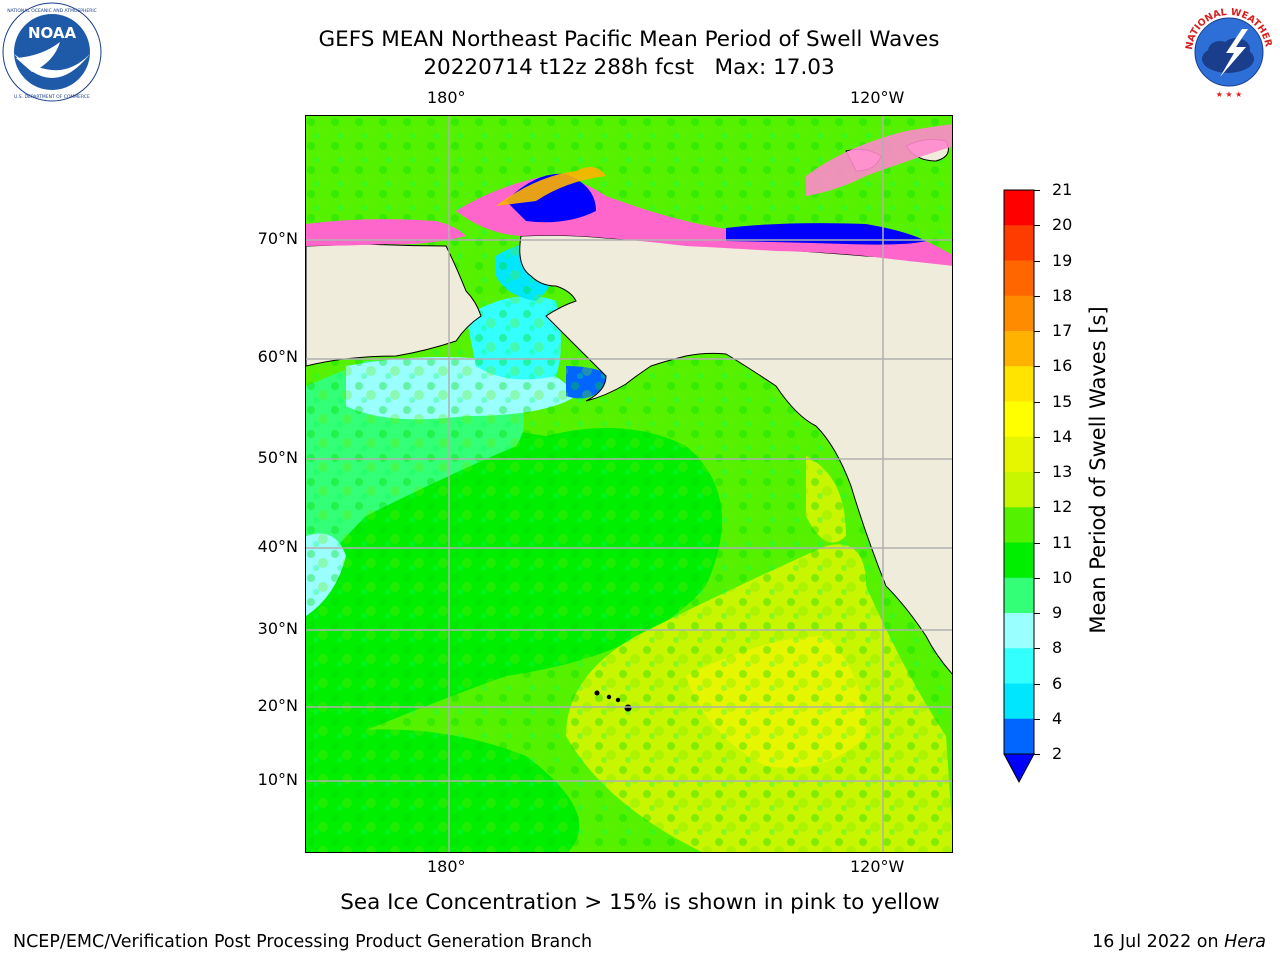 This screenshot has height=960, width=1280. I want to click on lon-label-120w-bottom: 120°W, so click(877, 866).